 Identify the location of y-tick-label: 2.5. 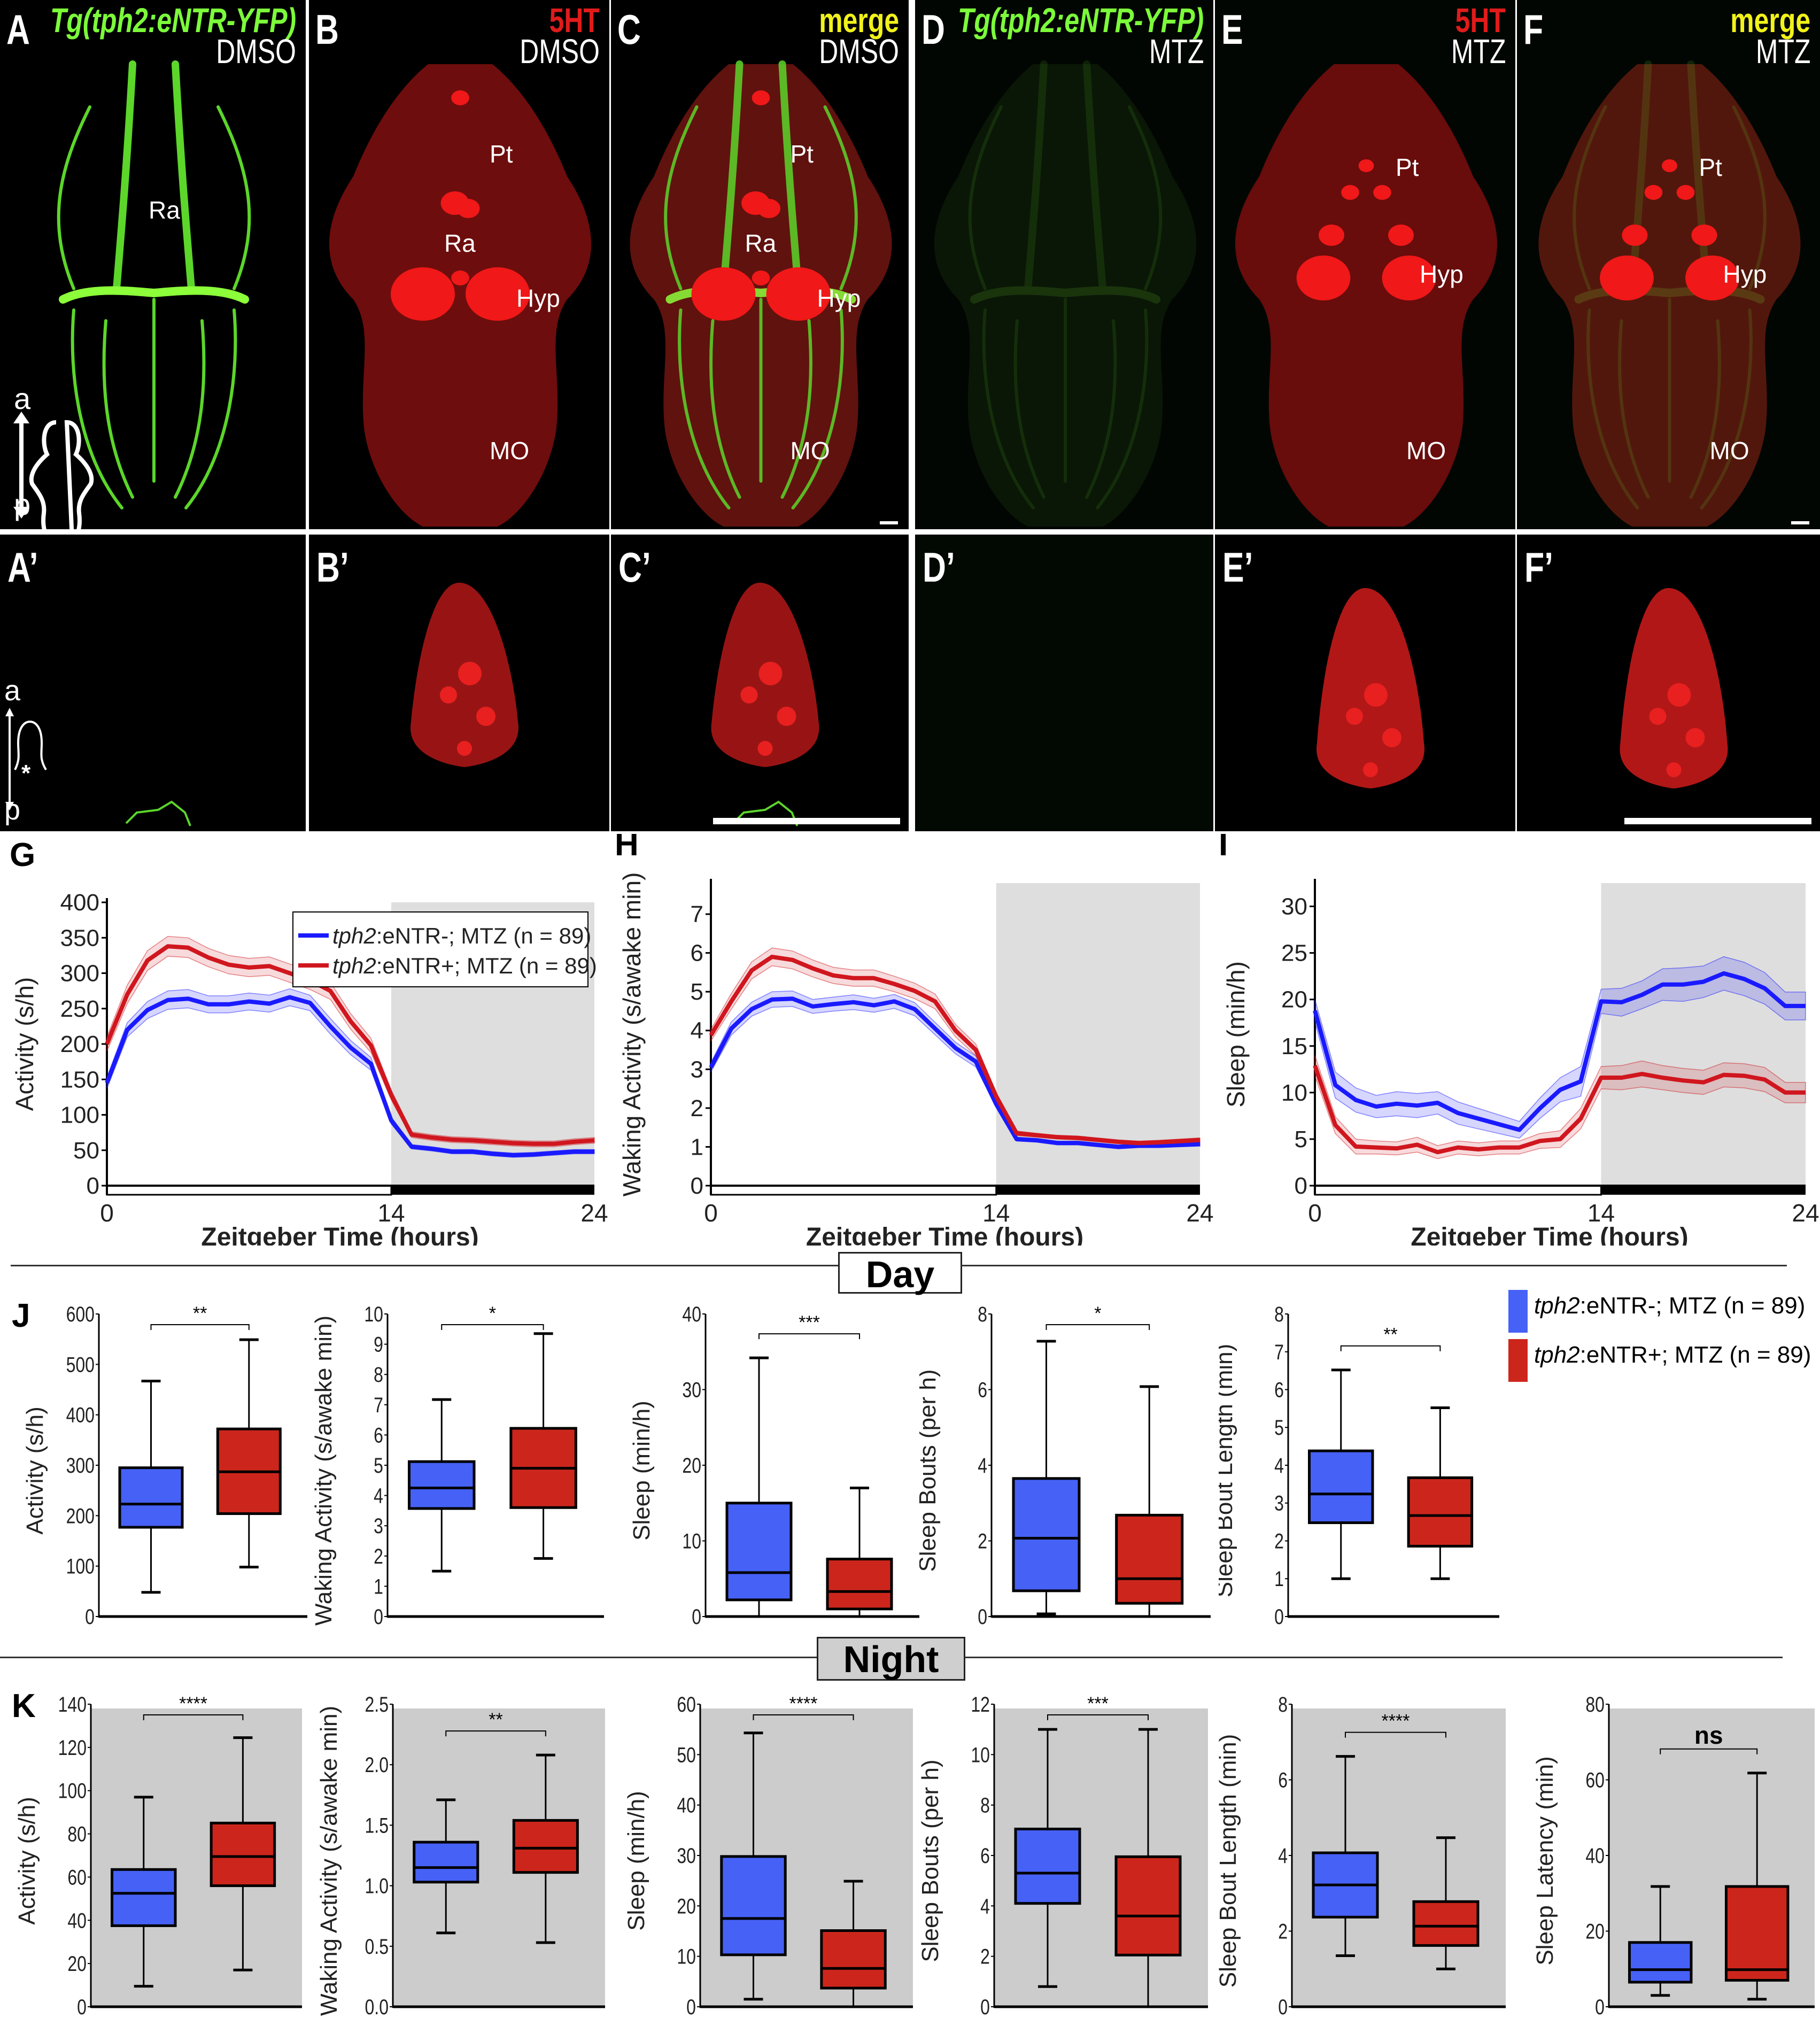
(377, 1704).